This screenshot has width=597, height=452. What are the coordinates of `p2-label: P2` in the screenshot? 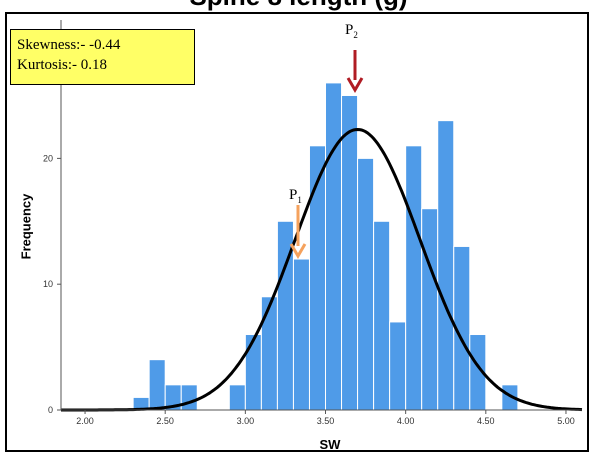 It's located at (351, 31).